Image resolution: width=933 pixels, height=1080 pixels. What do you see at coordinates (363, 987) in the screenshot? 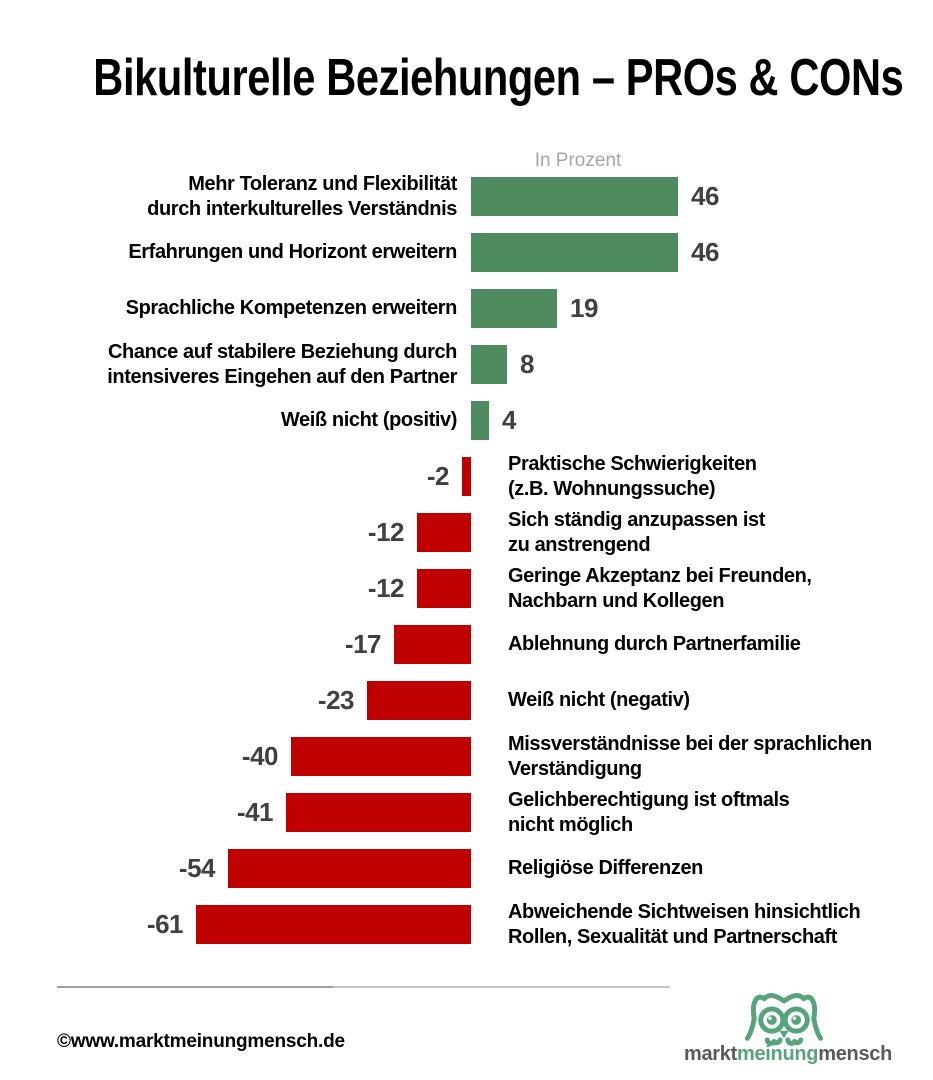
I see `footer-divider` at bounding box center [363, 987].